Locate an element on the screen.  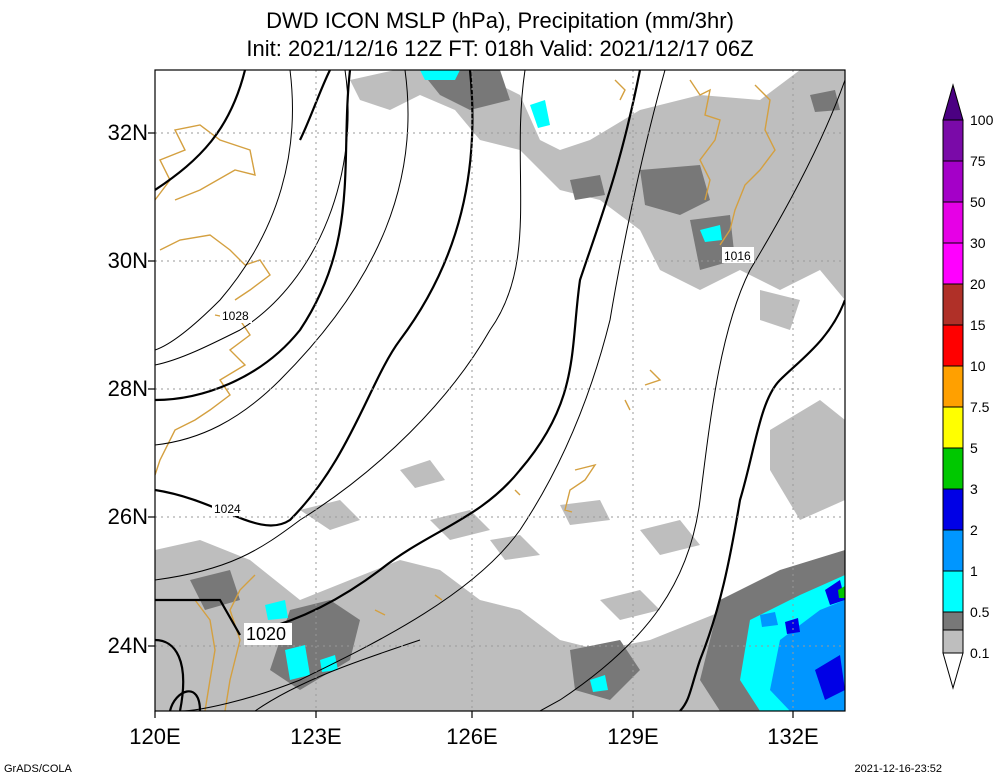
lat-label: 30N is located at coordinates (127, 260).